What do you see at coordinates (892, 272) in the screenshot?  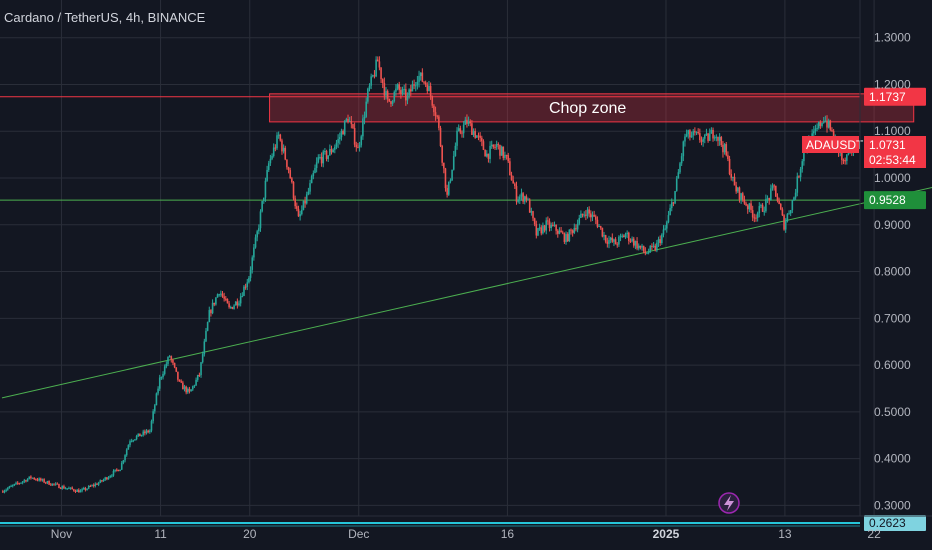 I see `price-tick-label: 0.8000` at bounding box center [892, 272].